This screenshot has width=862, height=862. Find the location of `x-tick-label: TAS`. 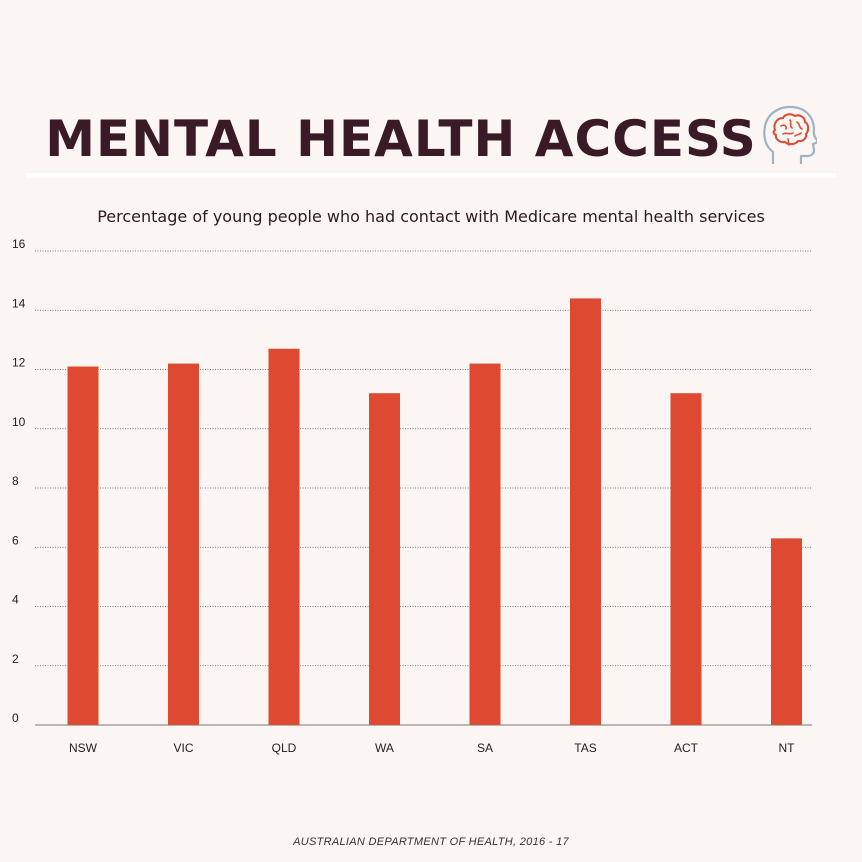

x-tick-label: TAS is located at coordinates (585, 748).